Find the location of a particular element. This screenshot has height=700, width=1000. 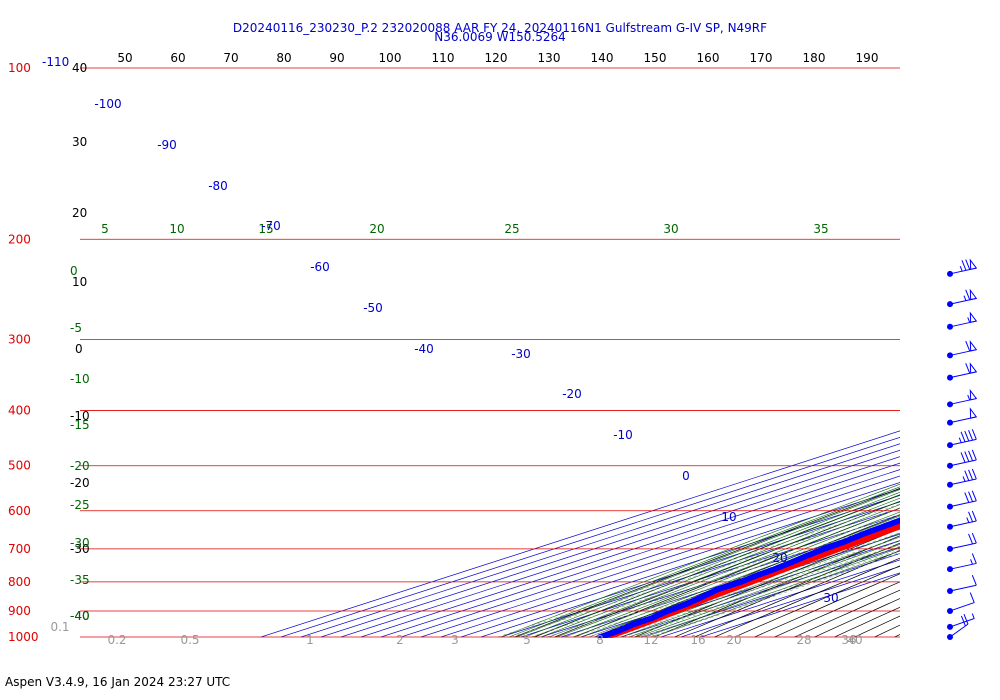

theta-e-label: 20 is located at coordinates (376, 229).